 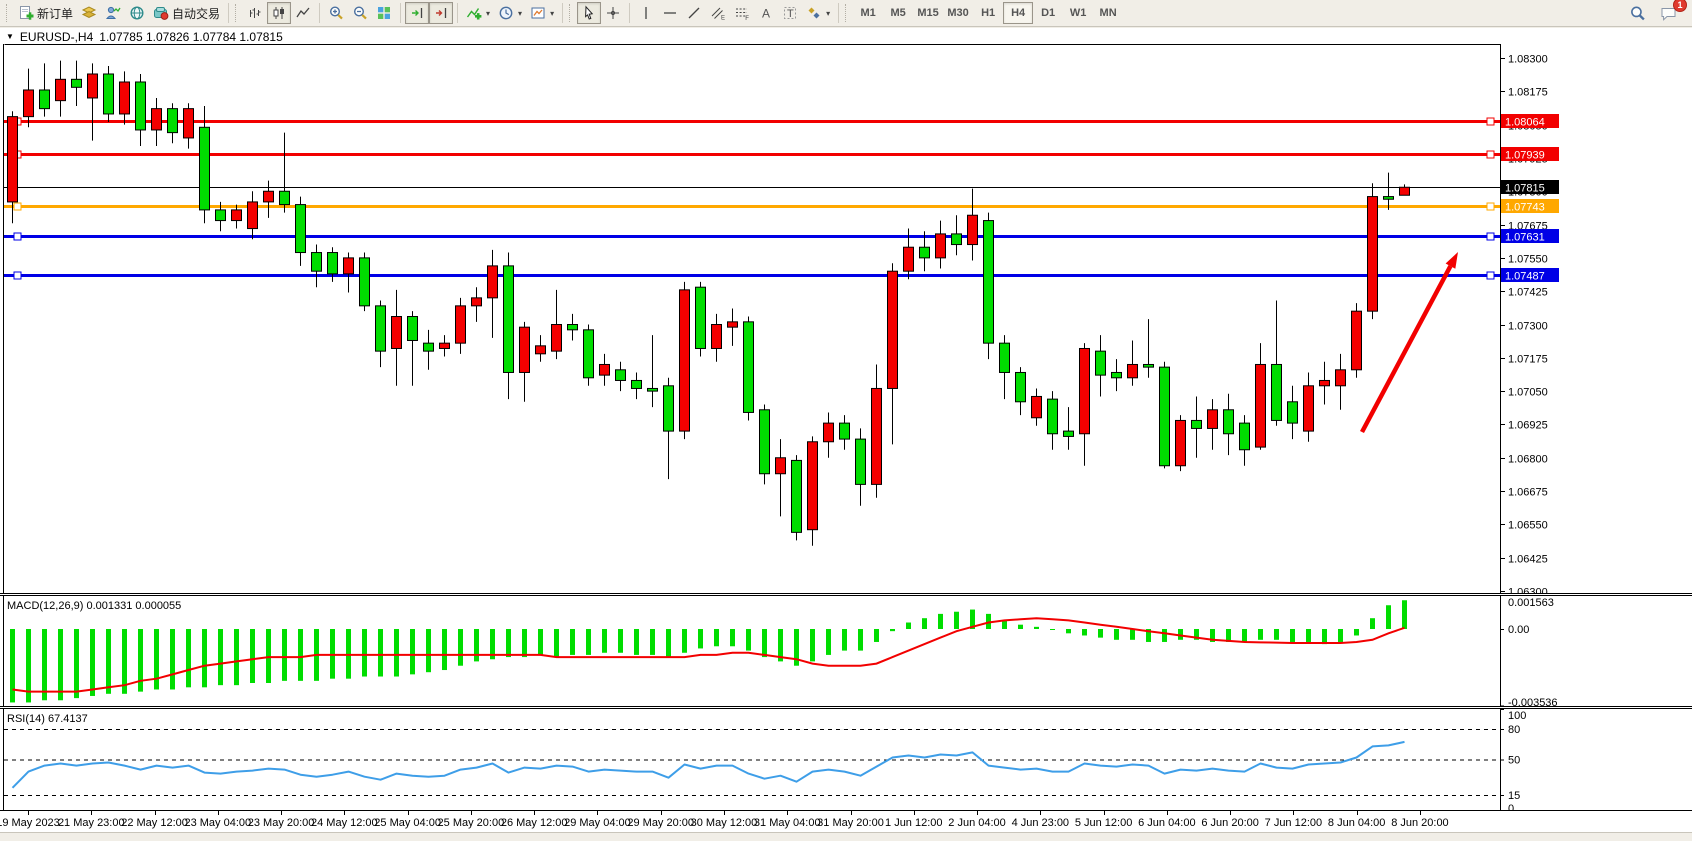 I want to click on tile-windows-button, so click(x=384, y=13).